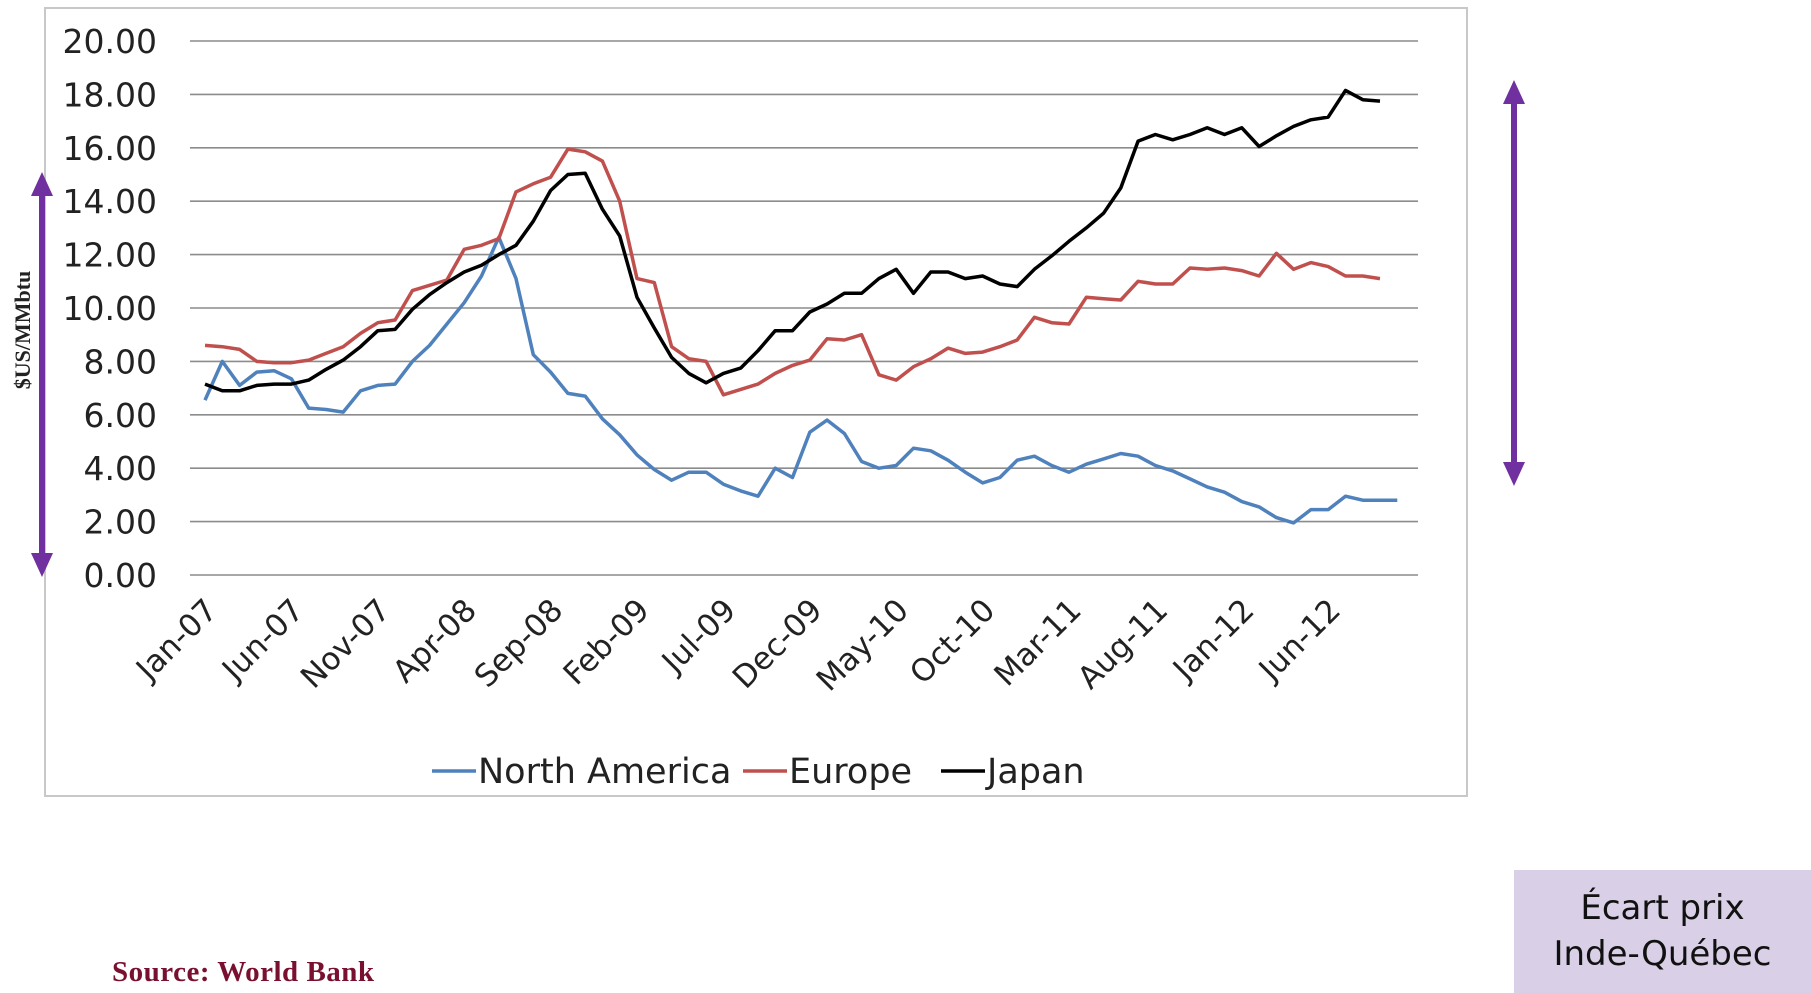 This screenshot has height=993, width=1811. I want to click on annotation-line-1: Écart prix, so click(1662, 907).